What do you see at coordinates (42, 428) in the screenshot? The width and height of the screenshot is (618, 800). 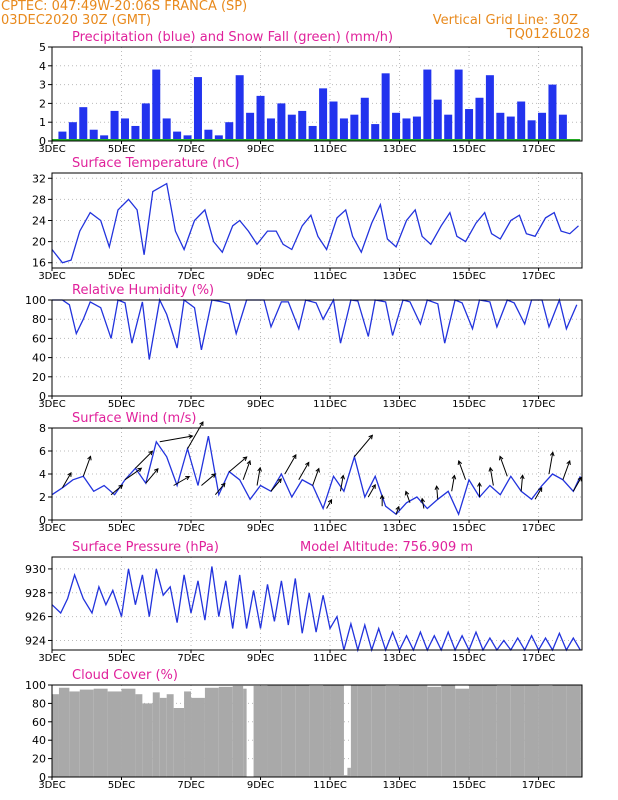 I see `y-tick-label: 8` at bounding box center [42, 428].